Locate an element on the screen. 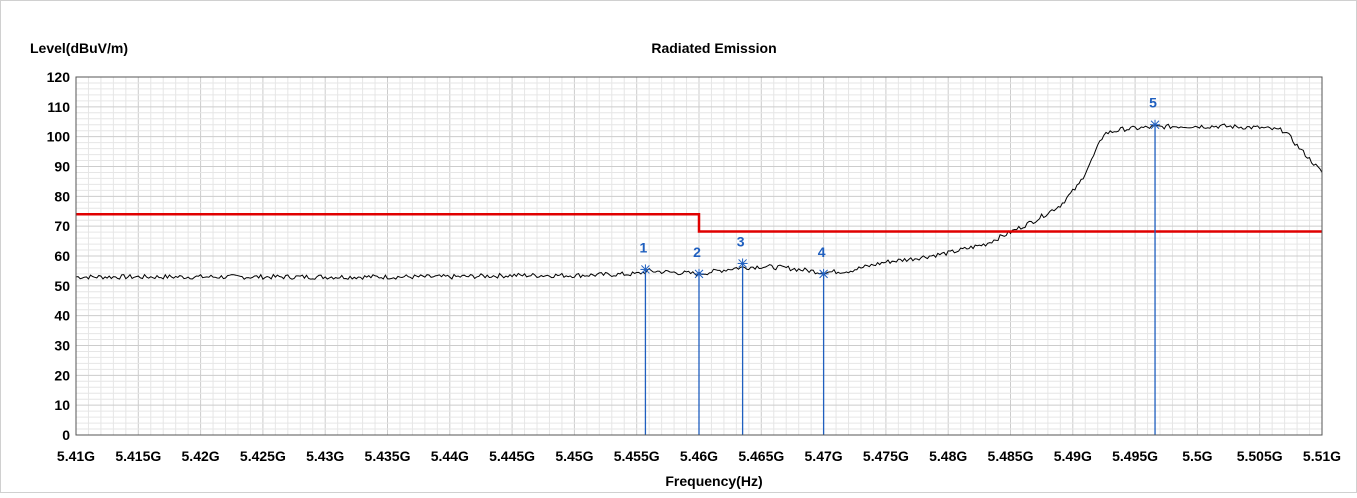 This screenshot has height=498, width=1357. y-tick-label: 20 is located at coordinates (62, 375).